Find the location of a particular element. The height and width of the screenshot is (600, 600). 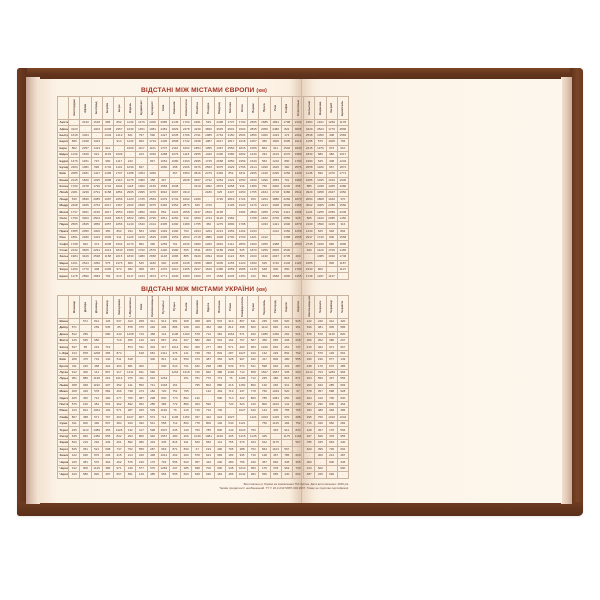

europe-row-header: Варшава is located at coordinates (63, 263).